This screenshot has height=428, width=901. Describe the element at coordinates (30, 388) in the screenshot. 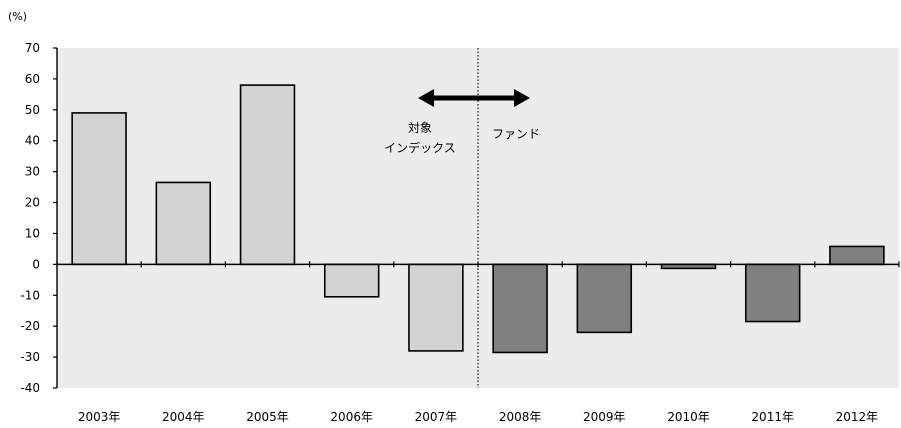

I see `y-tick-label: -40` at that location.